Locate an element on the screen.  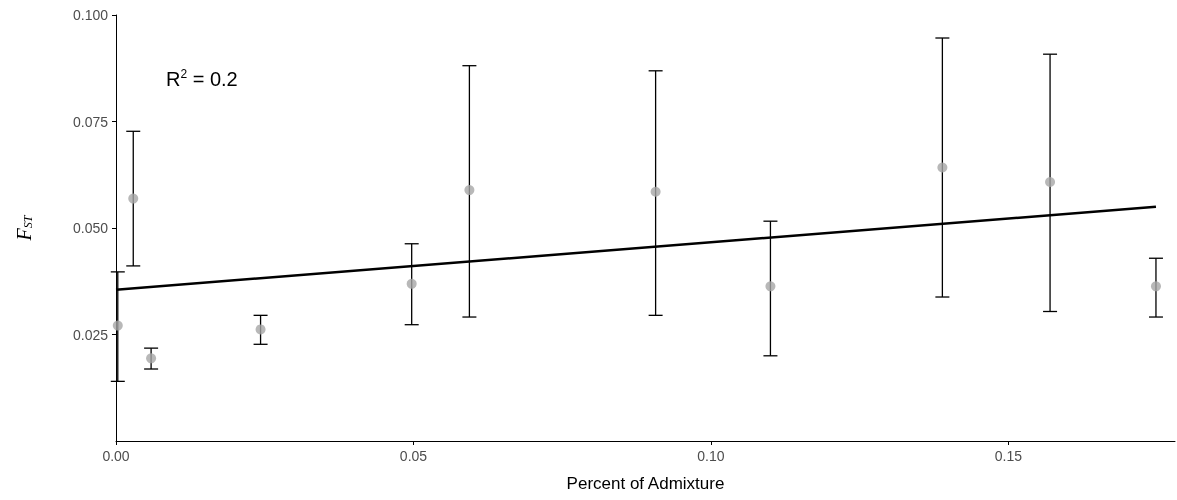
x-axis-title: Percent of Admixture is located at coordinates (645, 483).